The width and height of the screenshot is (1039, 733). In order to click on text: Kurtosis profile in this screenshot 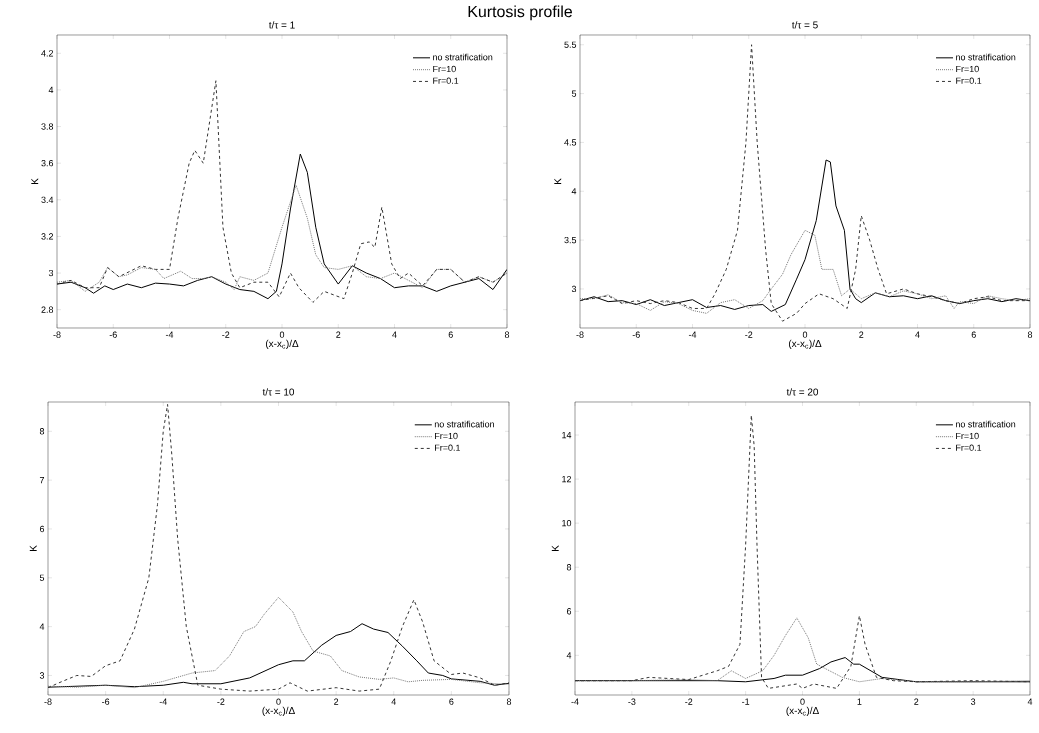, I will do `click(520, 13)`.